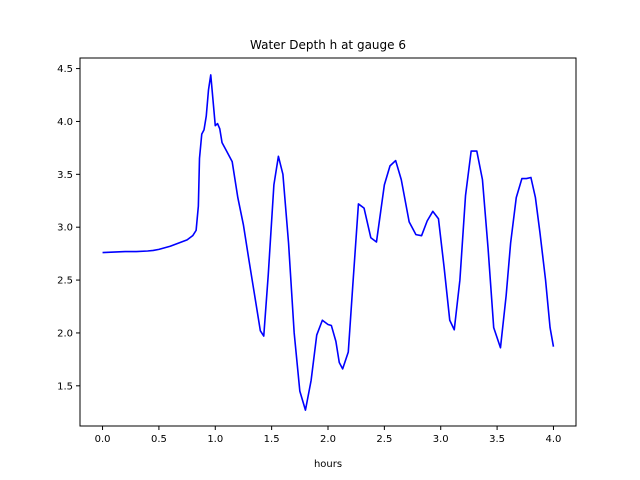  Describe the element at coordinates (328, 439) in the screenshot. I see `x-tick-label: 2.0` at that location.